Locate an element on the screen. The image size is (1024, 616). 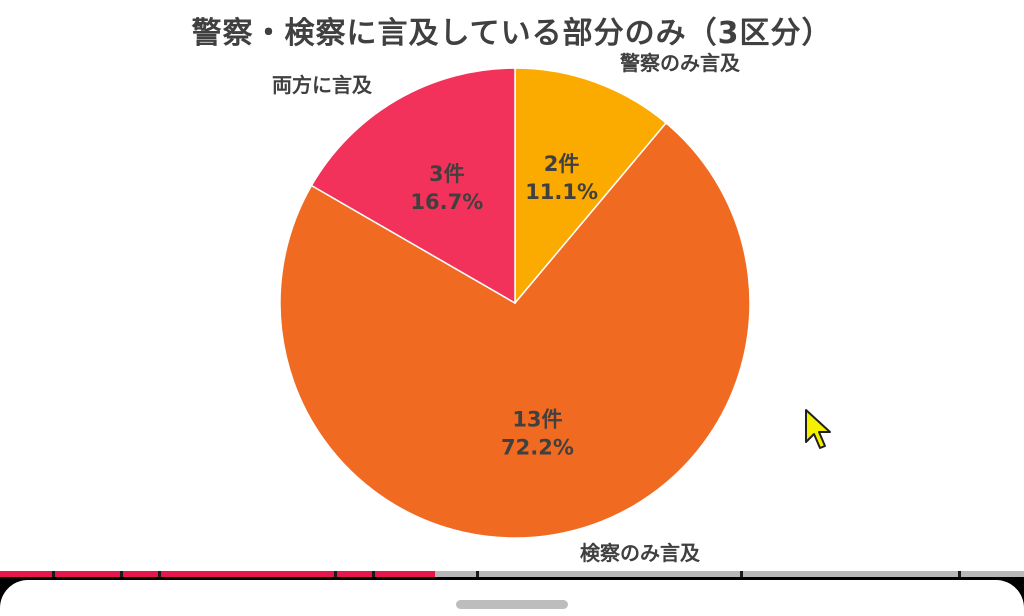
video-progress-bar is located at coordinates (512, 574).